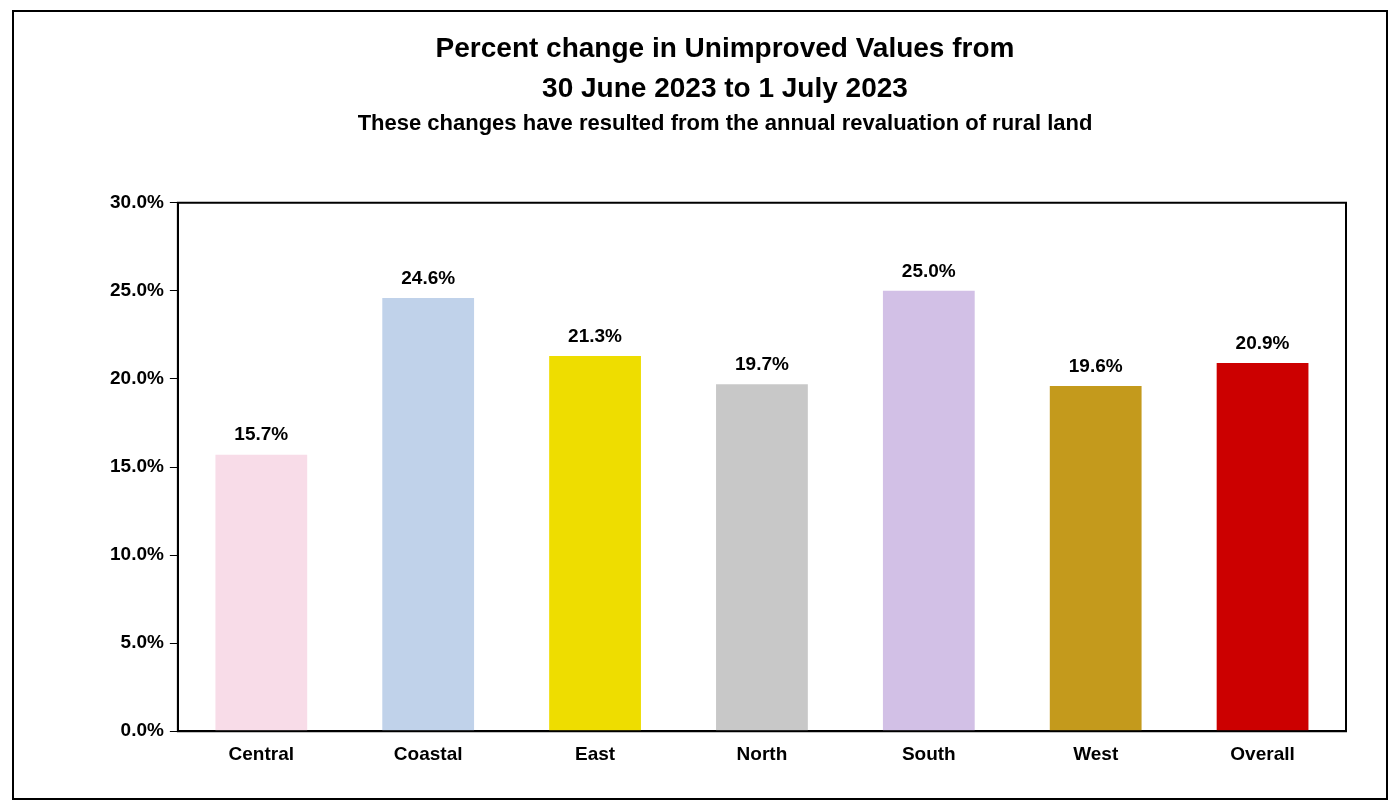 The width and height of the screenshot is (1392, 803). I want to click on x-tick-label: Overall, so click(1262, 753).